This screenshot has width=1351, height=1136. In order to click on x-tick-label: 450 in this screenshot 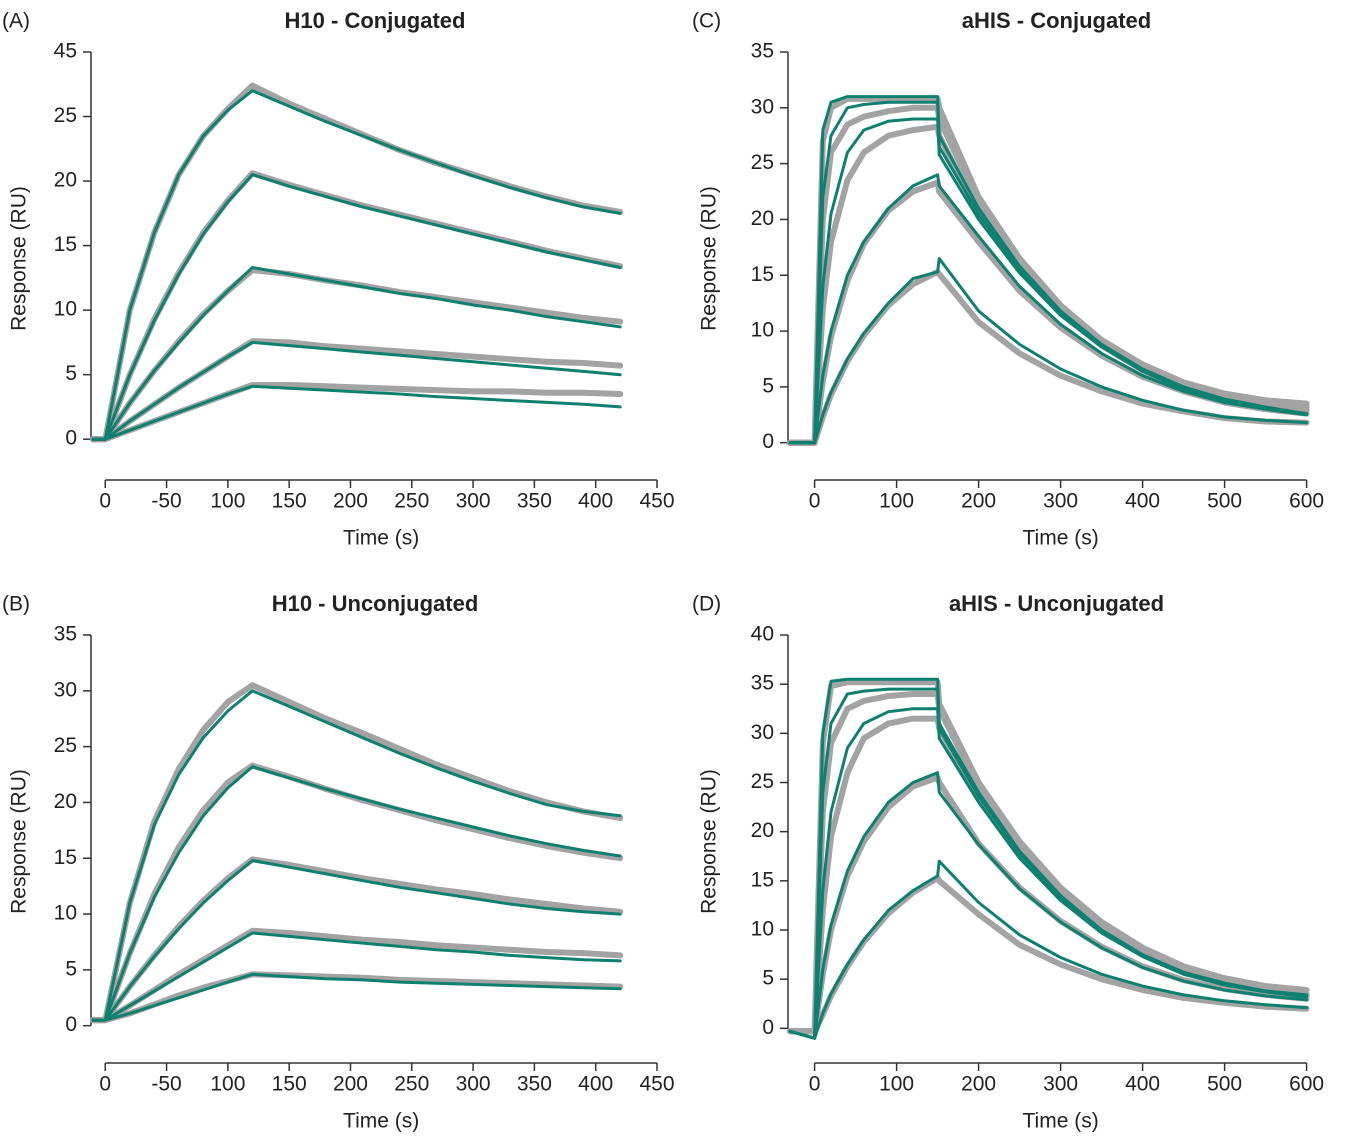, I will do `click(656, 1084)`.